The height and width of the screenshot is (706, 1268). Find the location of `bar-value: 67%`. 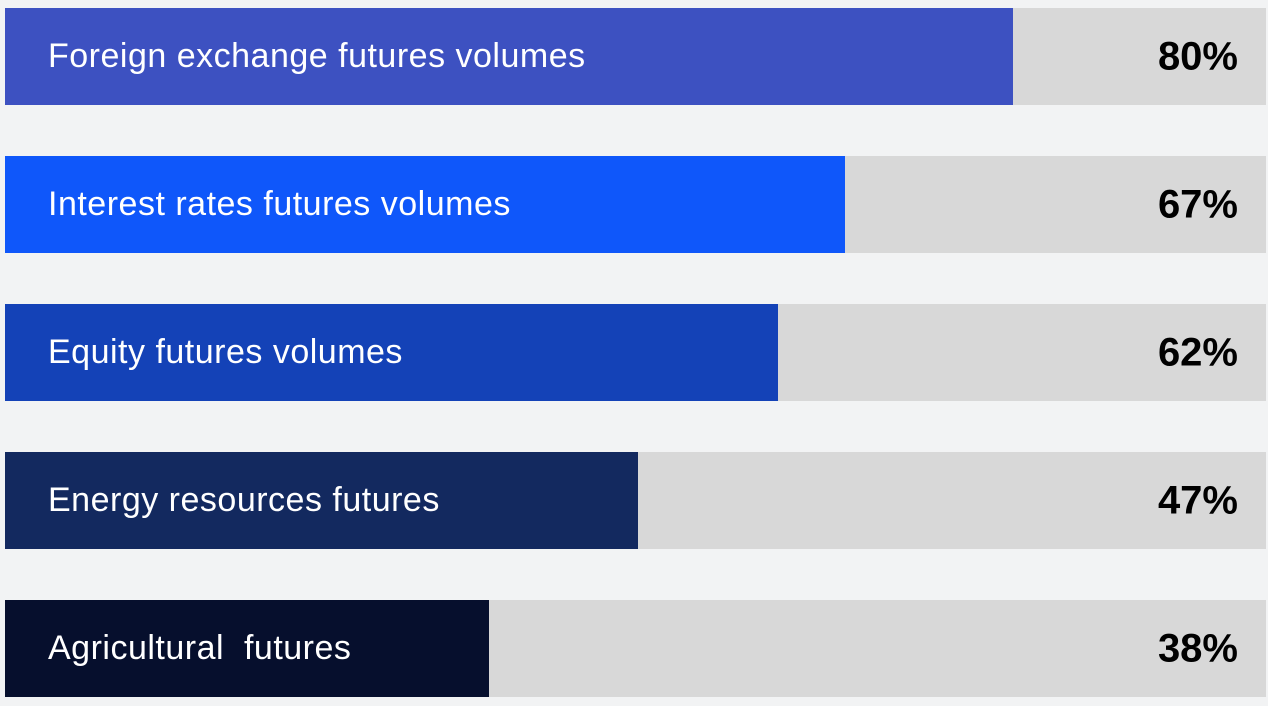

bar-value: 67% is located at coordinates (1197, 204).